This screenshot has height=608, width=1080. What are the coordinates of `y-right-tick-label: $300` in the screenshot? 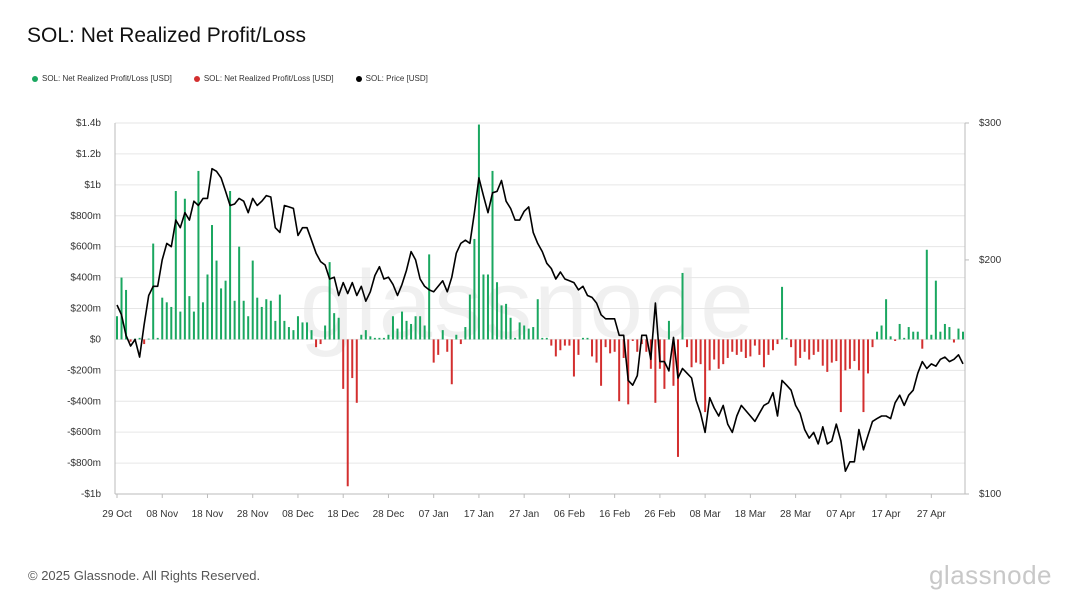 It's located at (990, 123).